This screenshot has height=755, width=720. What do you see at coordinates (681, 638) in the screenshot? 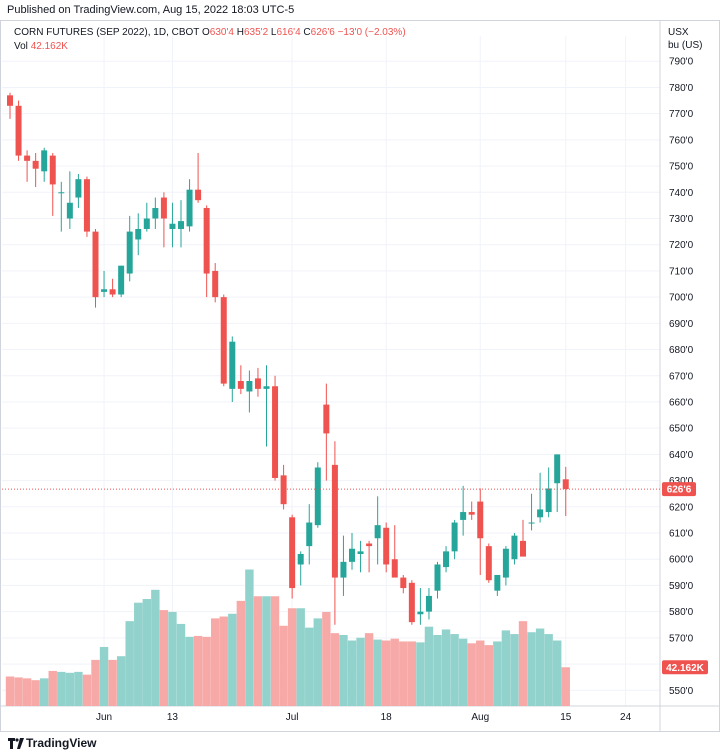
I see `price-tick-label: 570'0` at bounding box center [681, 638].